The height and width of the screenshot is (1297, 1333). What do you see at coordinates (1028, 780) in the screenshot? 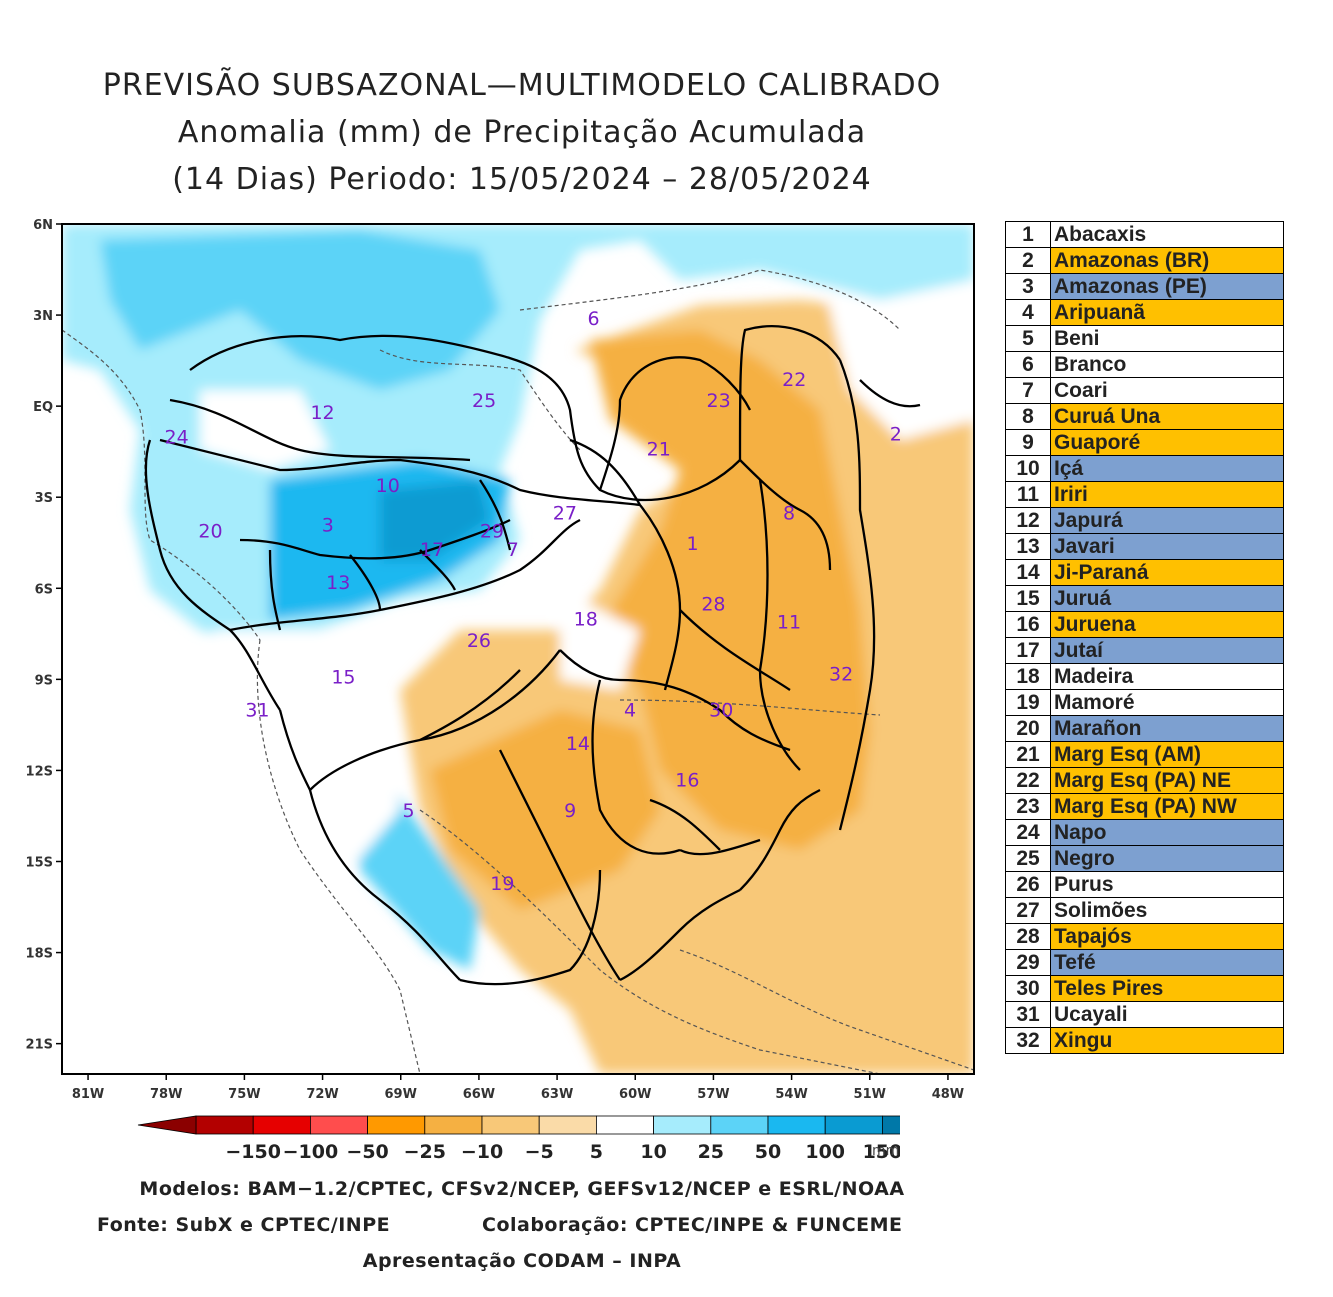
I see `legend-number: 22` at bounding box center [1028, 780].